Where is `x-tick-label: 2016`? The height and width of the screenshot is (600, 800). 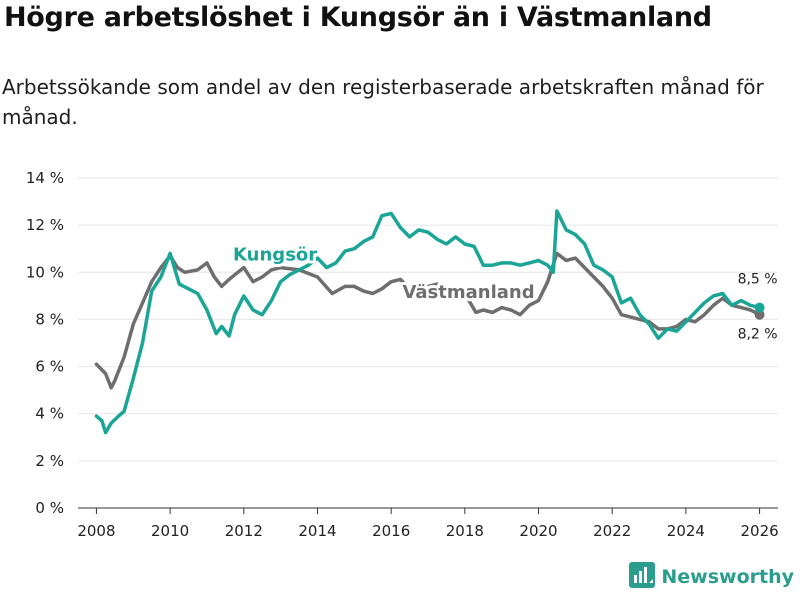
x-tick-label: 2016 is located at coordinates (391, 531).